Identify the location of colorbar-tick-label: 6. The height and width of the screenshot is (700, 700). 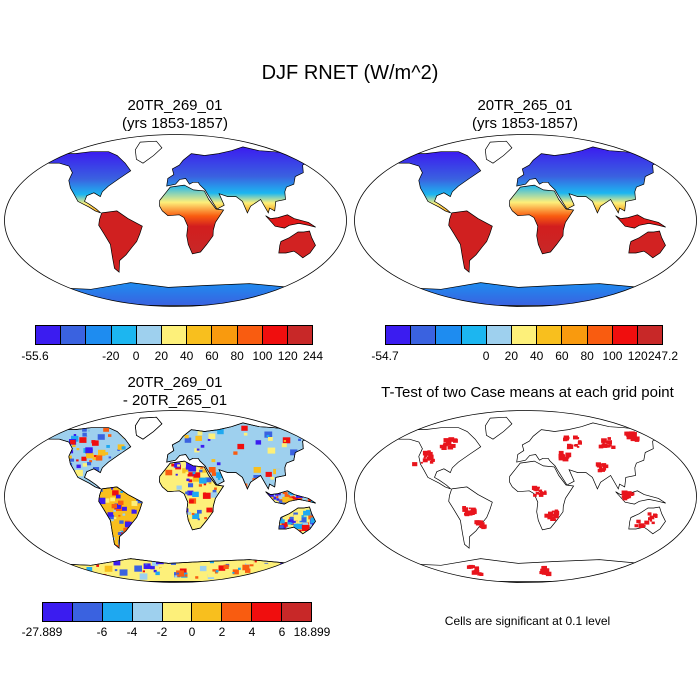
(282, 632).